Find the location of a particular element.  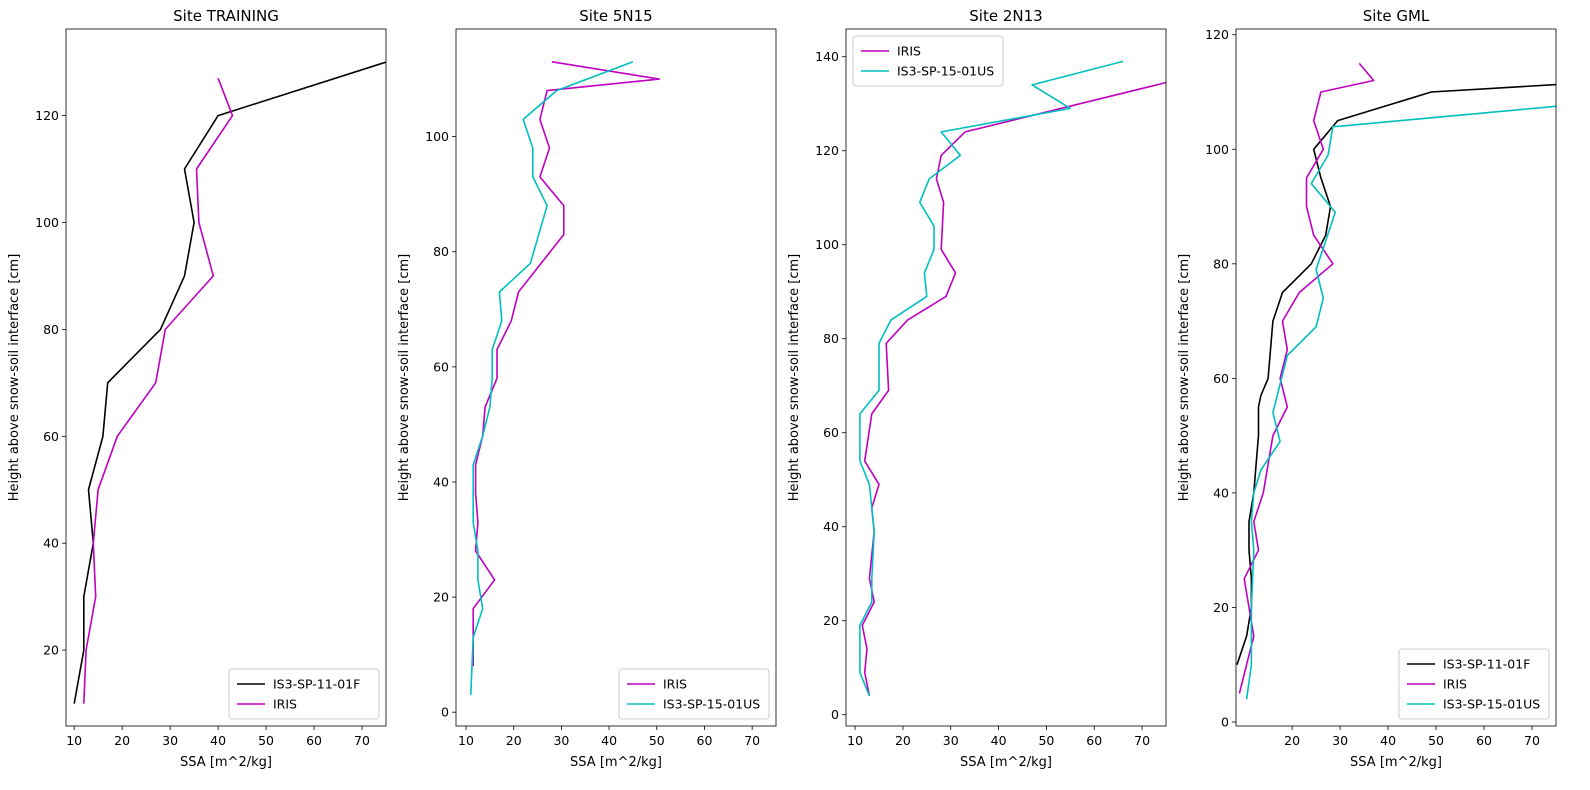

chart-title: Site 5N15 is located at coordinates (615, 16).